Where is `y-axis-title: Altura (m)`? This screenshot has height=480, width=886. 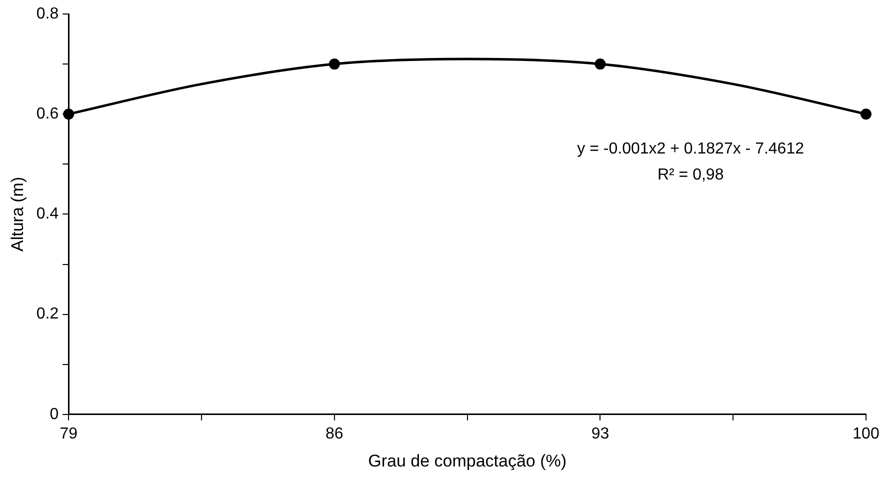 y-axis-title: Altura (m) is located at coordinates (17, 214).